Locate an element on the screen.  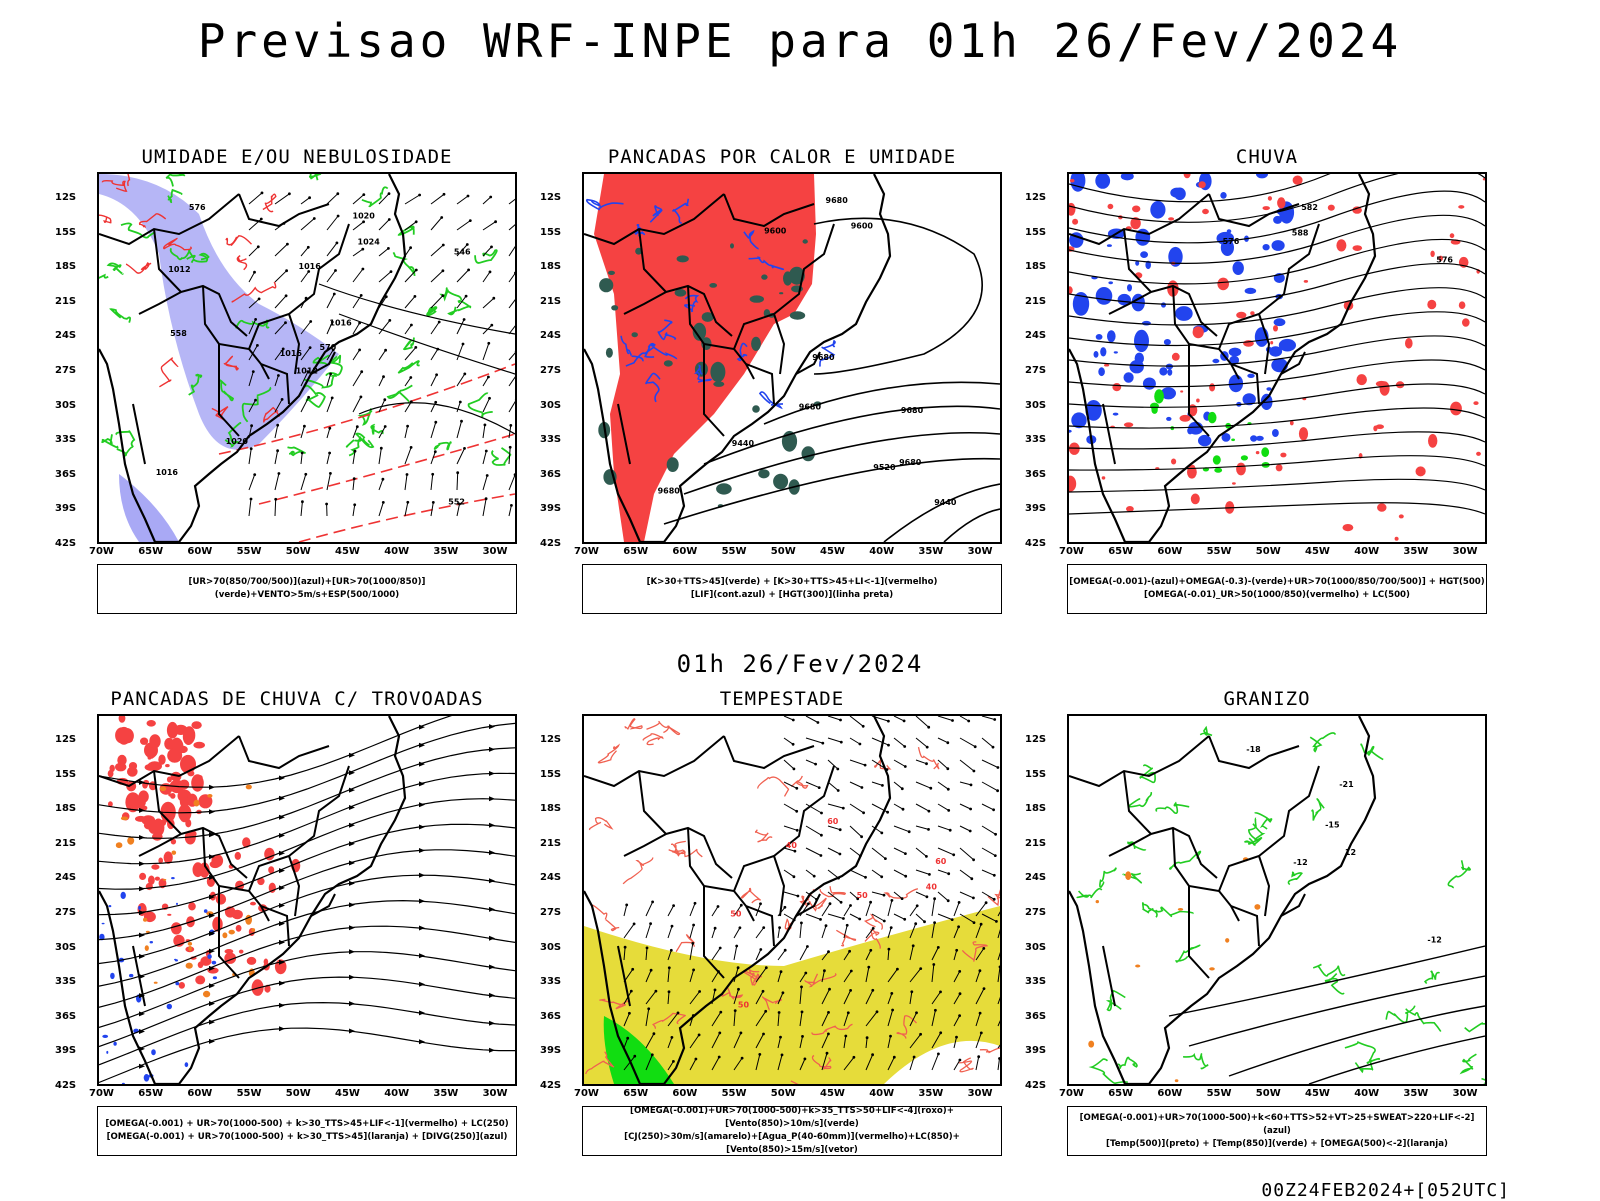
lat-label: 21S is located at coordinates (550, 301).